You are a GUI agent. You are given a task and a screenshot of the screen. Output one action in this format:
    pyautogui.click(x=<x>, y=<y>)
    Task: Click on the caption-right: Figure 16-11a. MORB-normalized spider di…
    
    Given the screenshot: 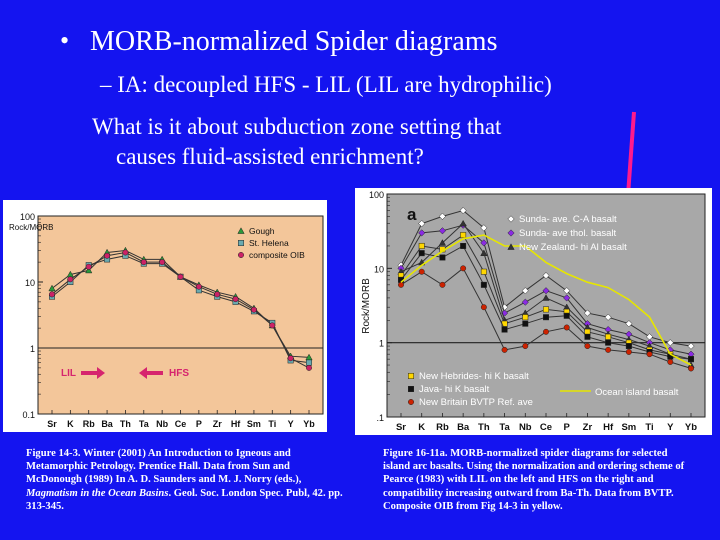 What is the action you would take?
    pyautogui.click(x=534, y=480)
    